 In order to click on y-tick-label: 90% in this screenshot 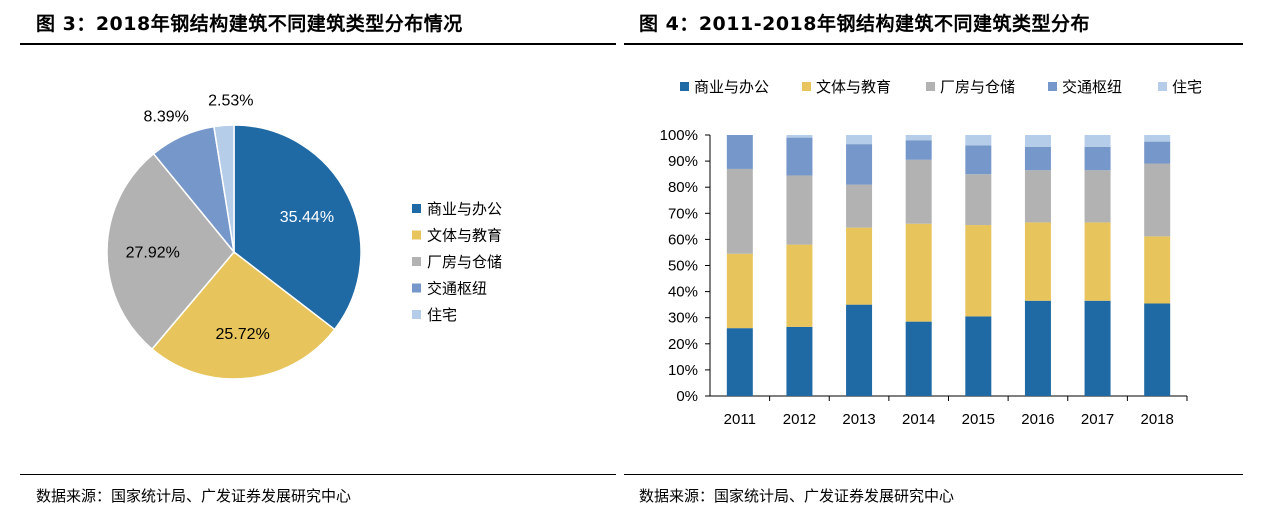, I will do `click(683, 161)`.